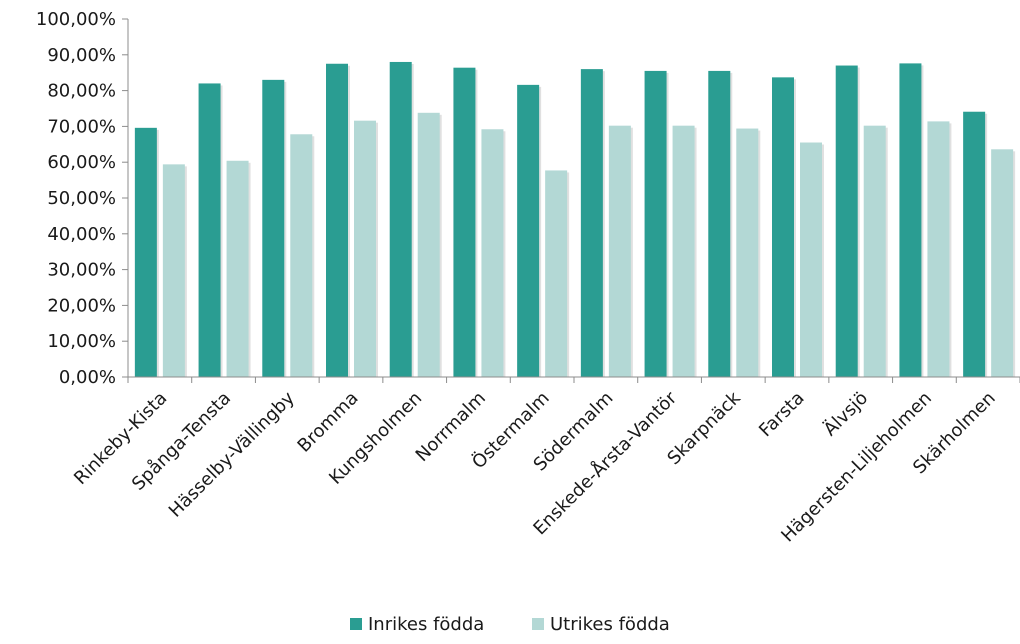  I want to click on x-category-label: Hässelby-Vällingby, so click(232, 454).